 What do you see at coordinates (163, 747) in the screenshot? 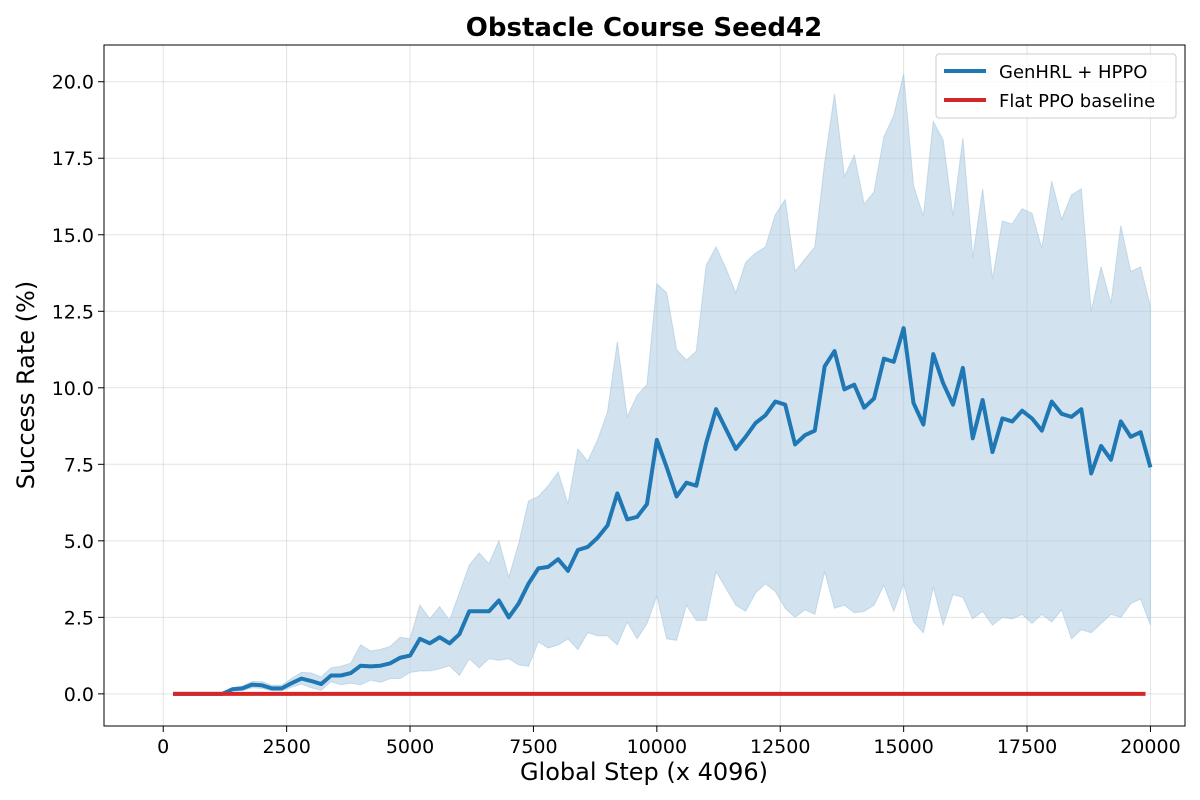
I see `x-tick-label: 0` at bounding box center [163, 747].